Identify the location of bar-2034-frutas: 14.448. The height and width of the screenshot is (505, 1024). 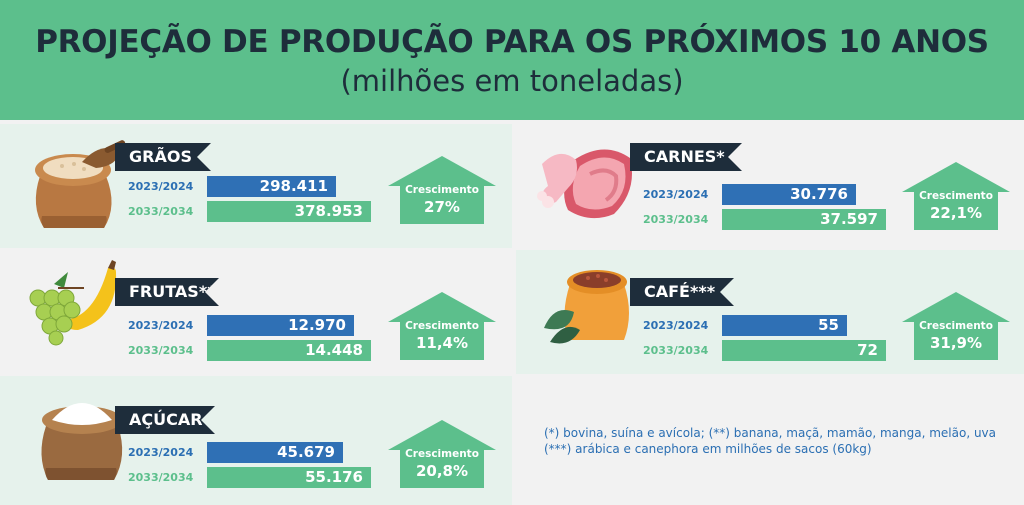
(289, 350).